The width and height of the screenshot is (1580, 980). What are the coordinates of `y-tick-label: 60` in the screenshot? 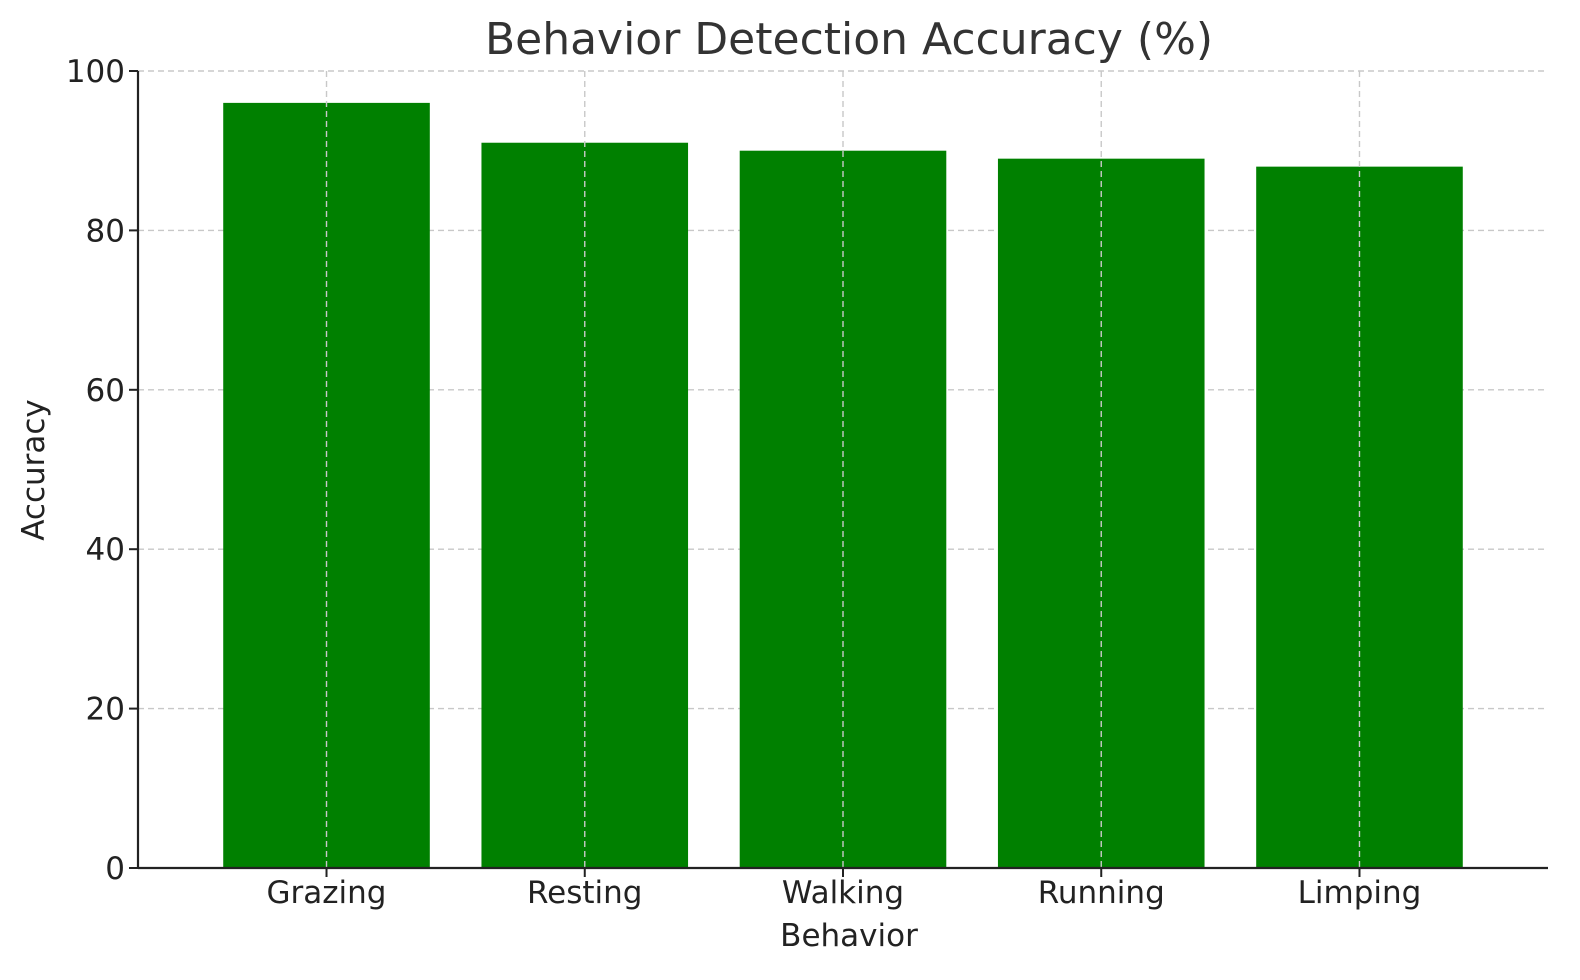 It's located at (105, 391).